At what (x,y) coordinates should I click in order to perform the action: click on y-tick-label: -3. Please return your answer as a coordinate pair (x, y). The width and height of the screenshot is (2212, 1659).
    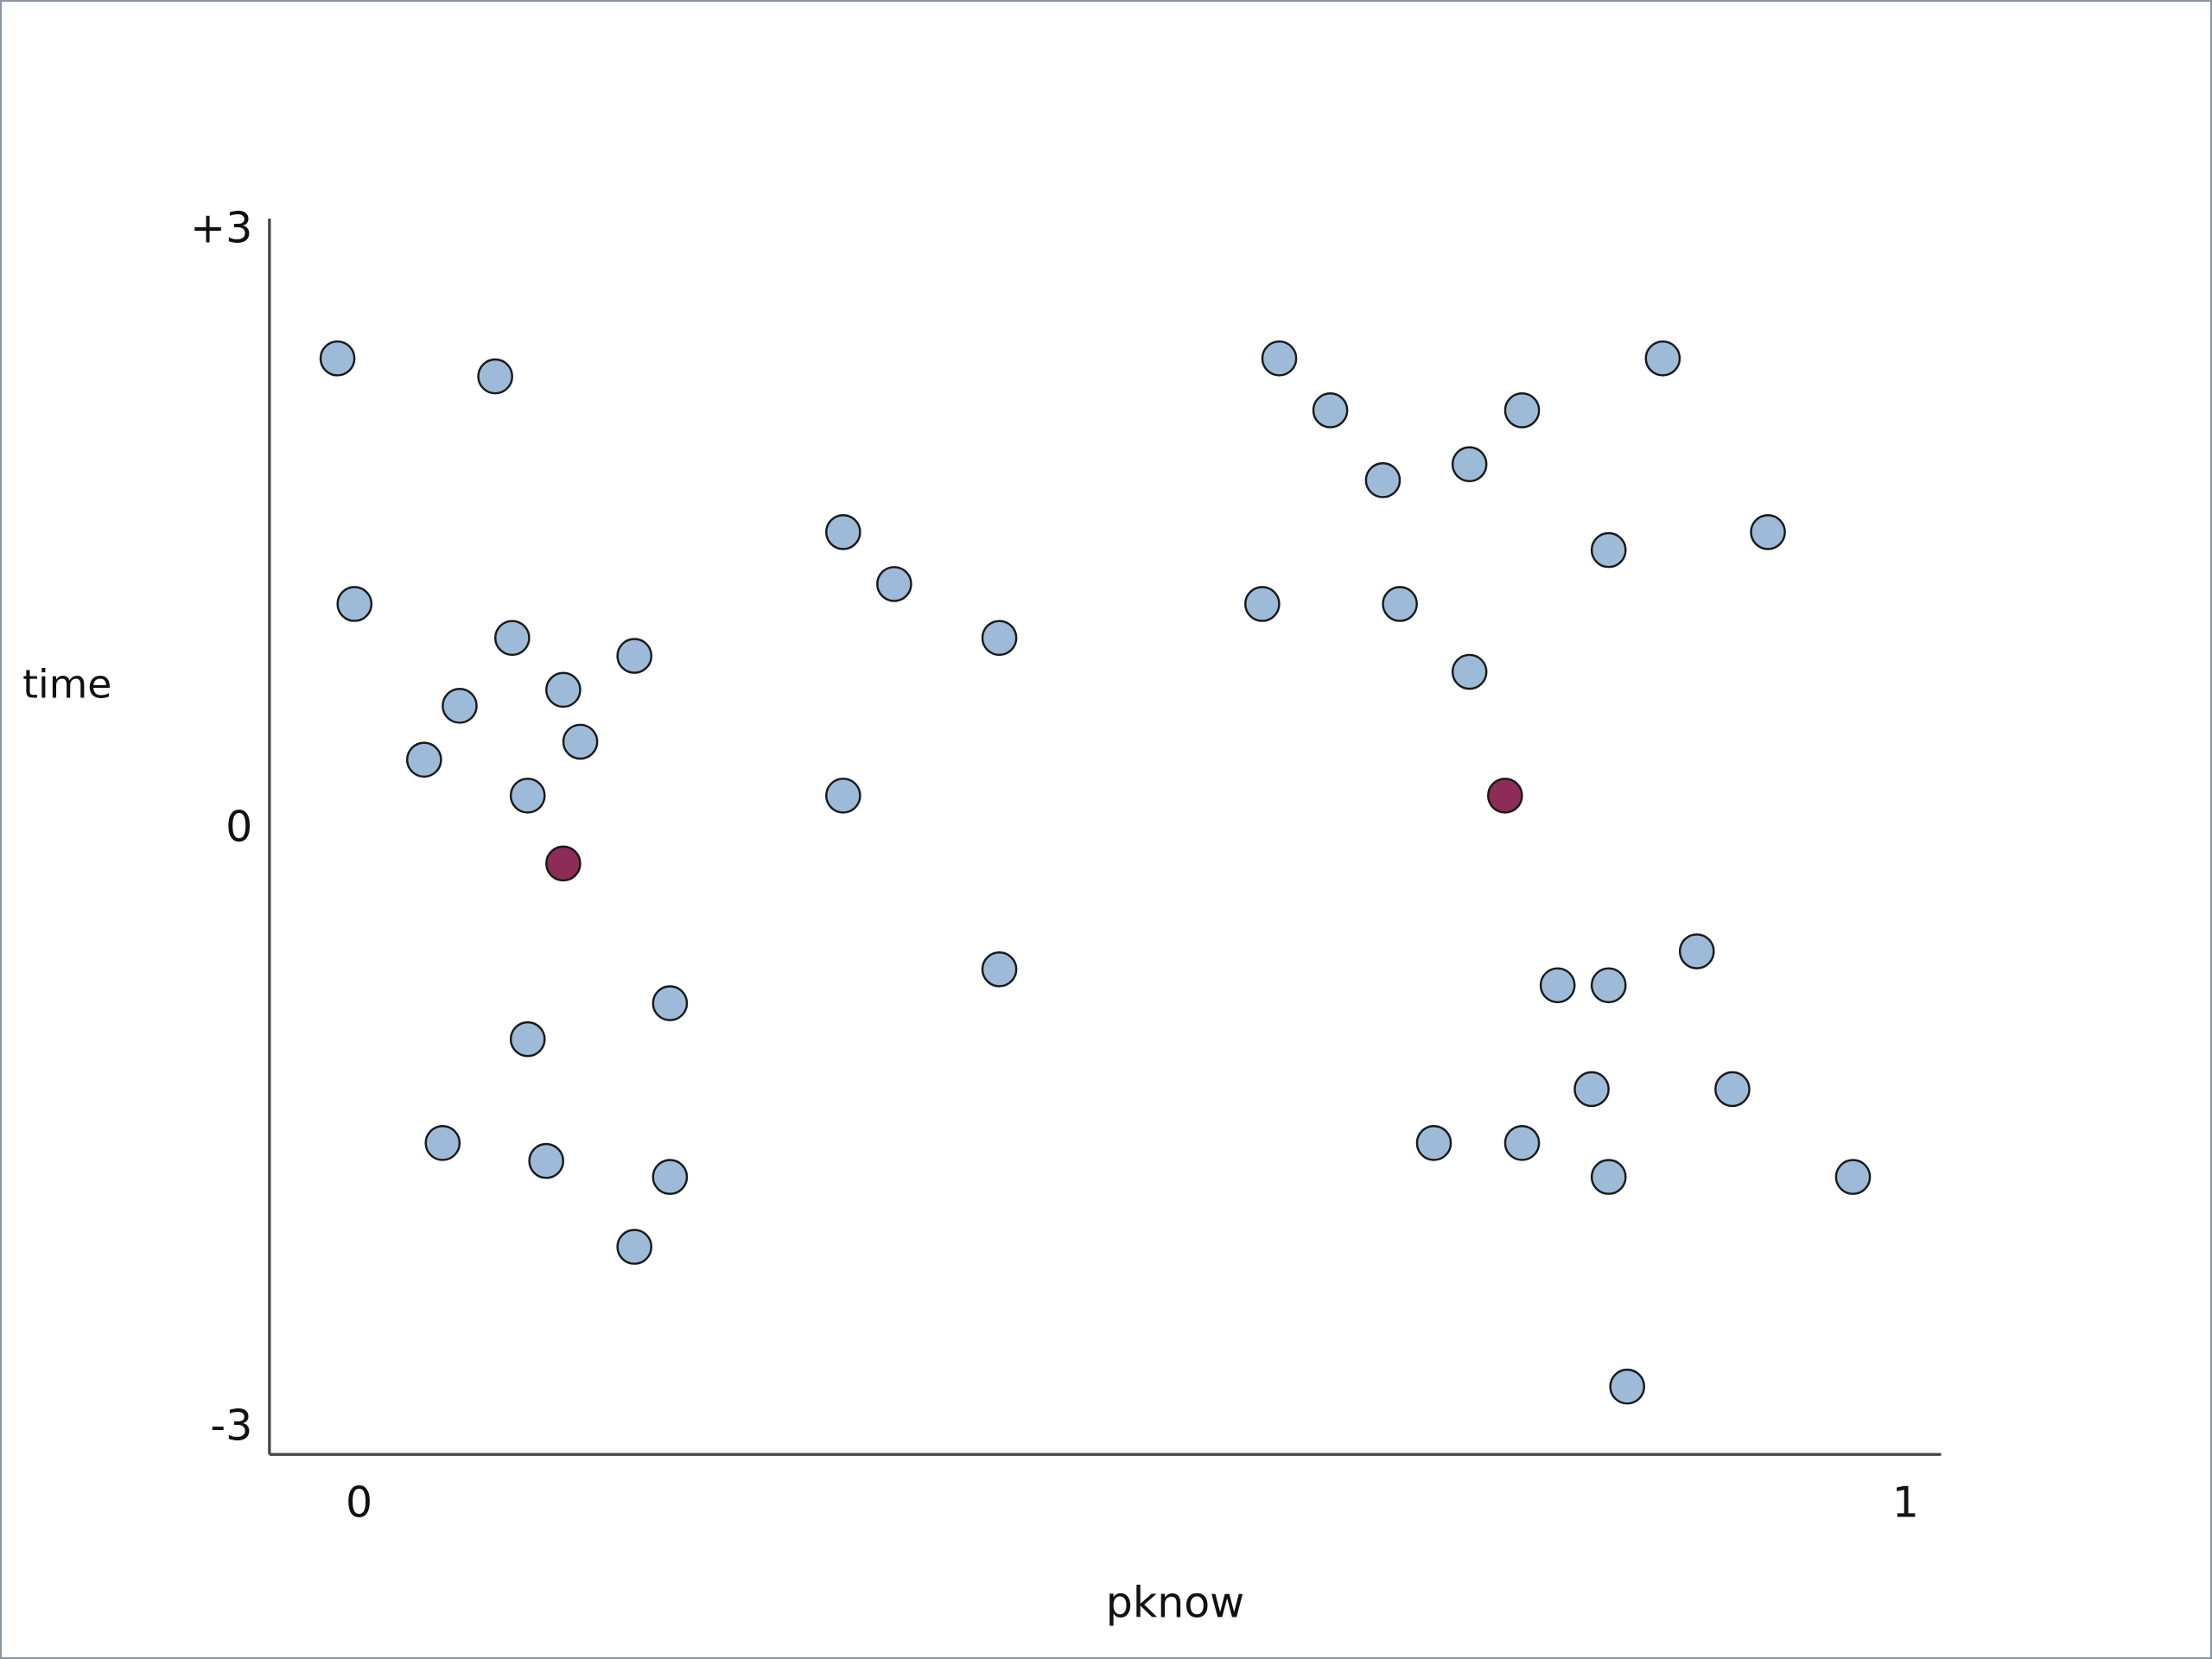
    Looking at the image, I should click on (231, 1426).